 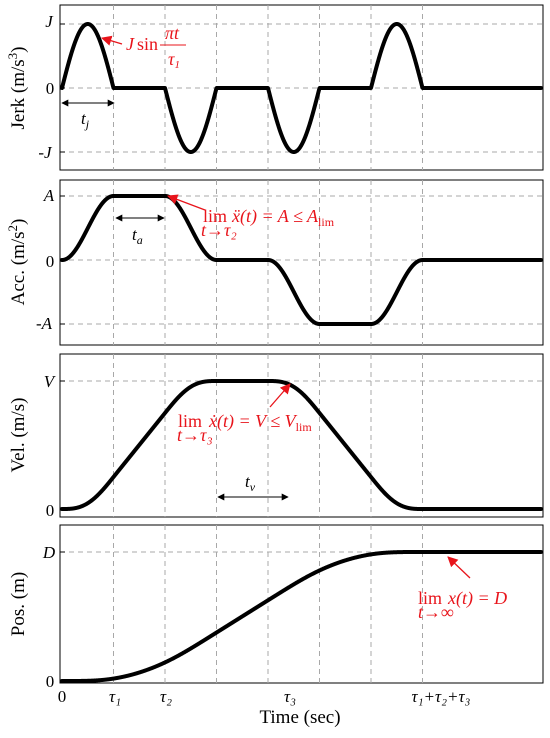 I want to click on vel-annotation: lim t→τ₃ ẋ(t) = V ≤ Vlim, so click(x=244, y=414).